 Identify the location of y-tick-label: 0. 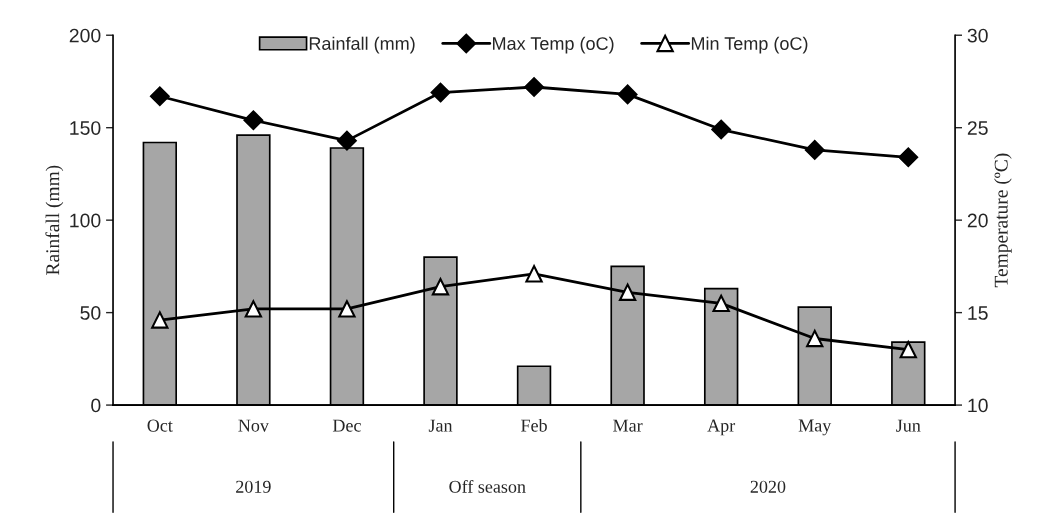
(96, 405).